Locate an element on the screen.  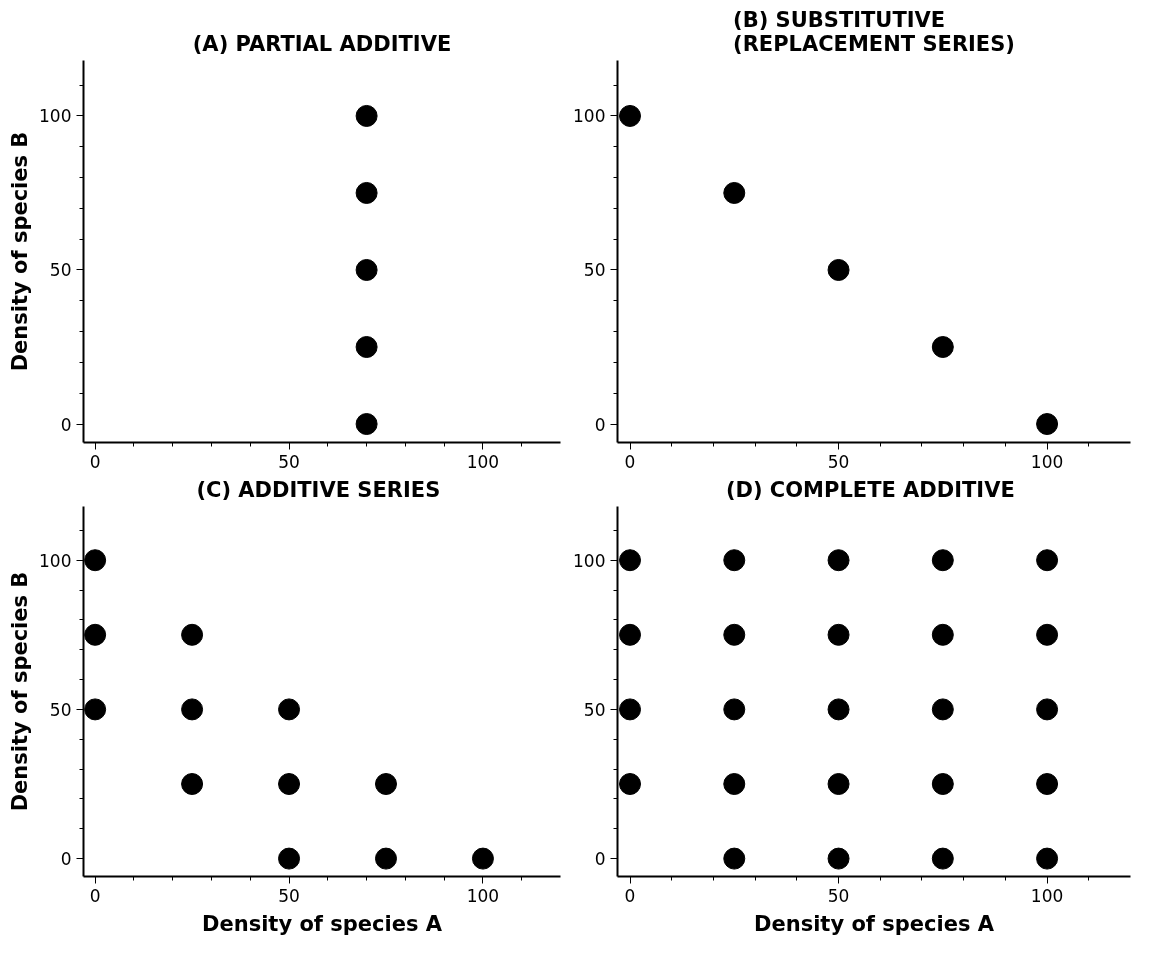
chart-title: (C) ADDITIVE SERIES is located at coordinates (318, 489).